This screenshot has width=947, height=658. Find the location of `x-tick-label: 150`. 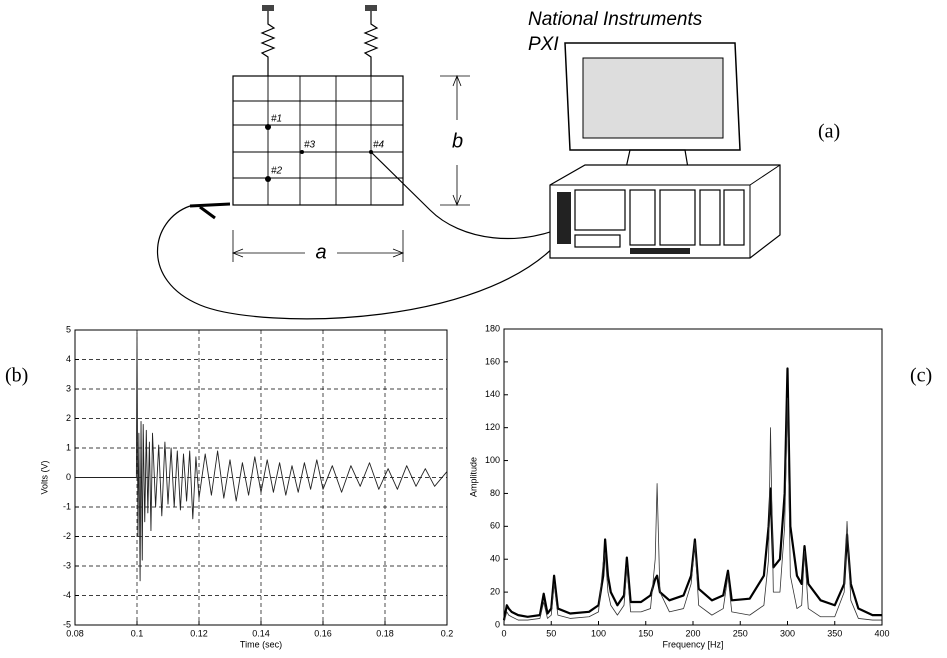

x-tick-label: 150 is located at coordinates (645, 633).